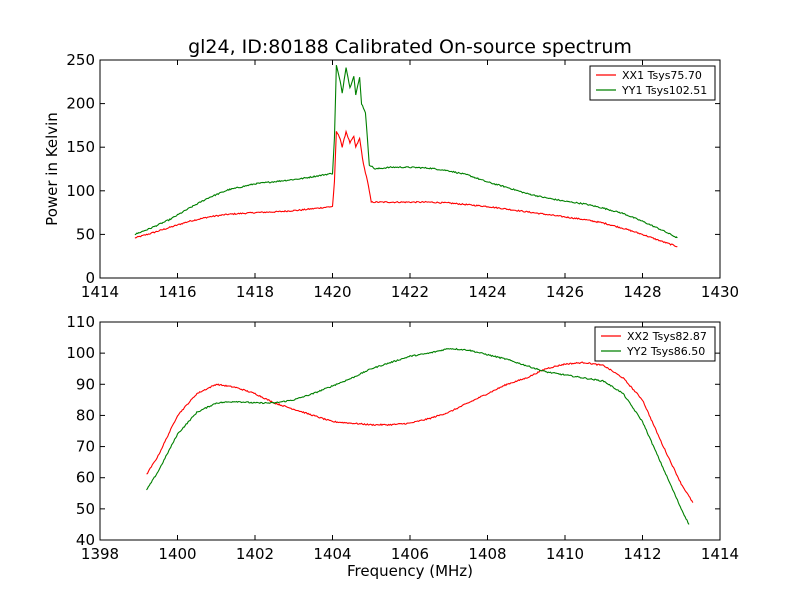  What do you see at coordinates (85, 447) in the screenshot?
I see `y-tick-label: 70` at bounding box center [85, 447].